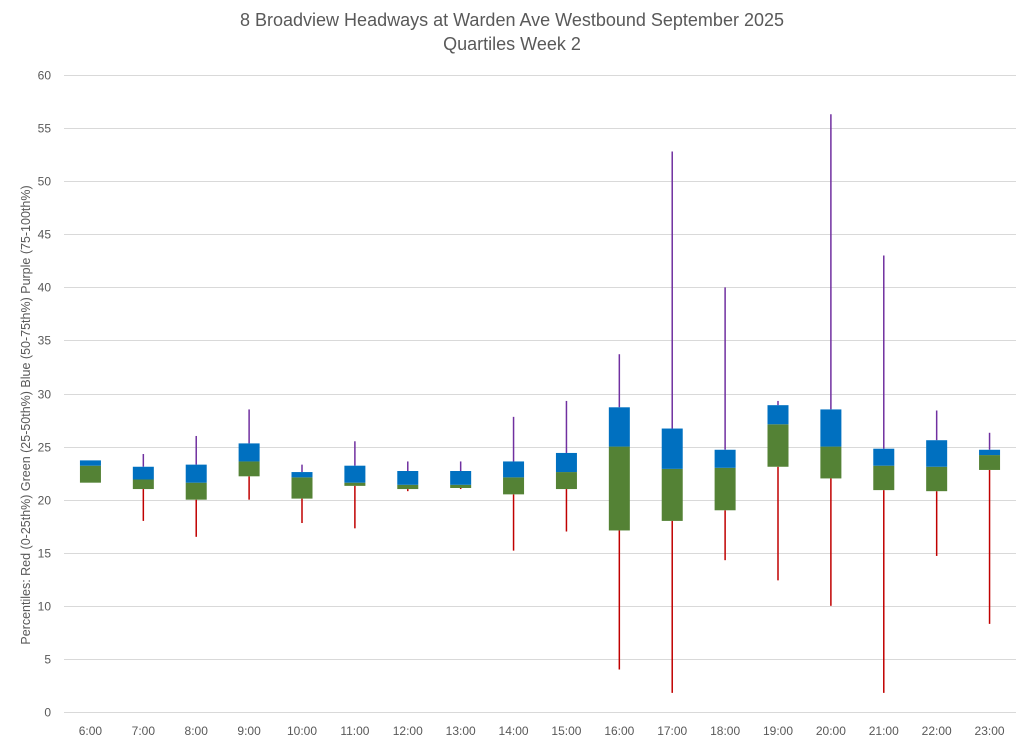 The image size is (1024, 747). What do you see at coordinates (45, 607) in the screenshot?
I see `y-tick-label: 10` at bounding box center [45, 607].